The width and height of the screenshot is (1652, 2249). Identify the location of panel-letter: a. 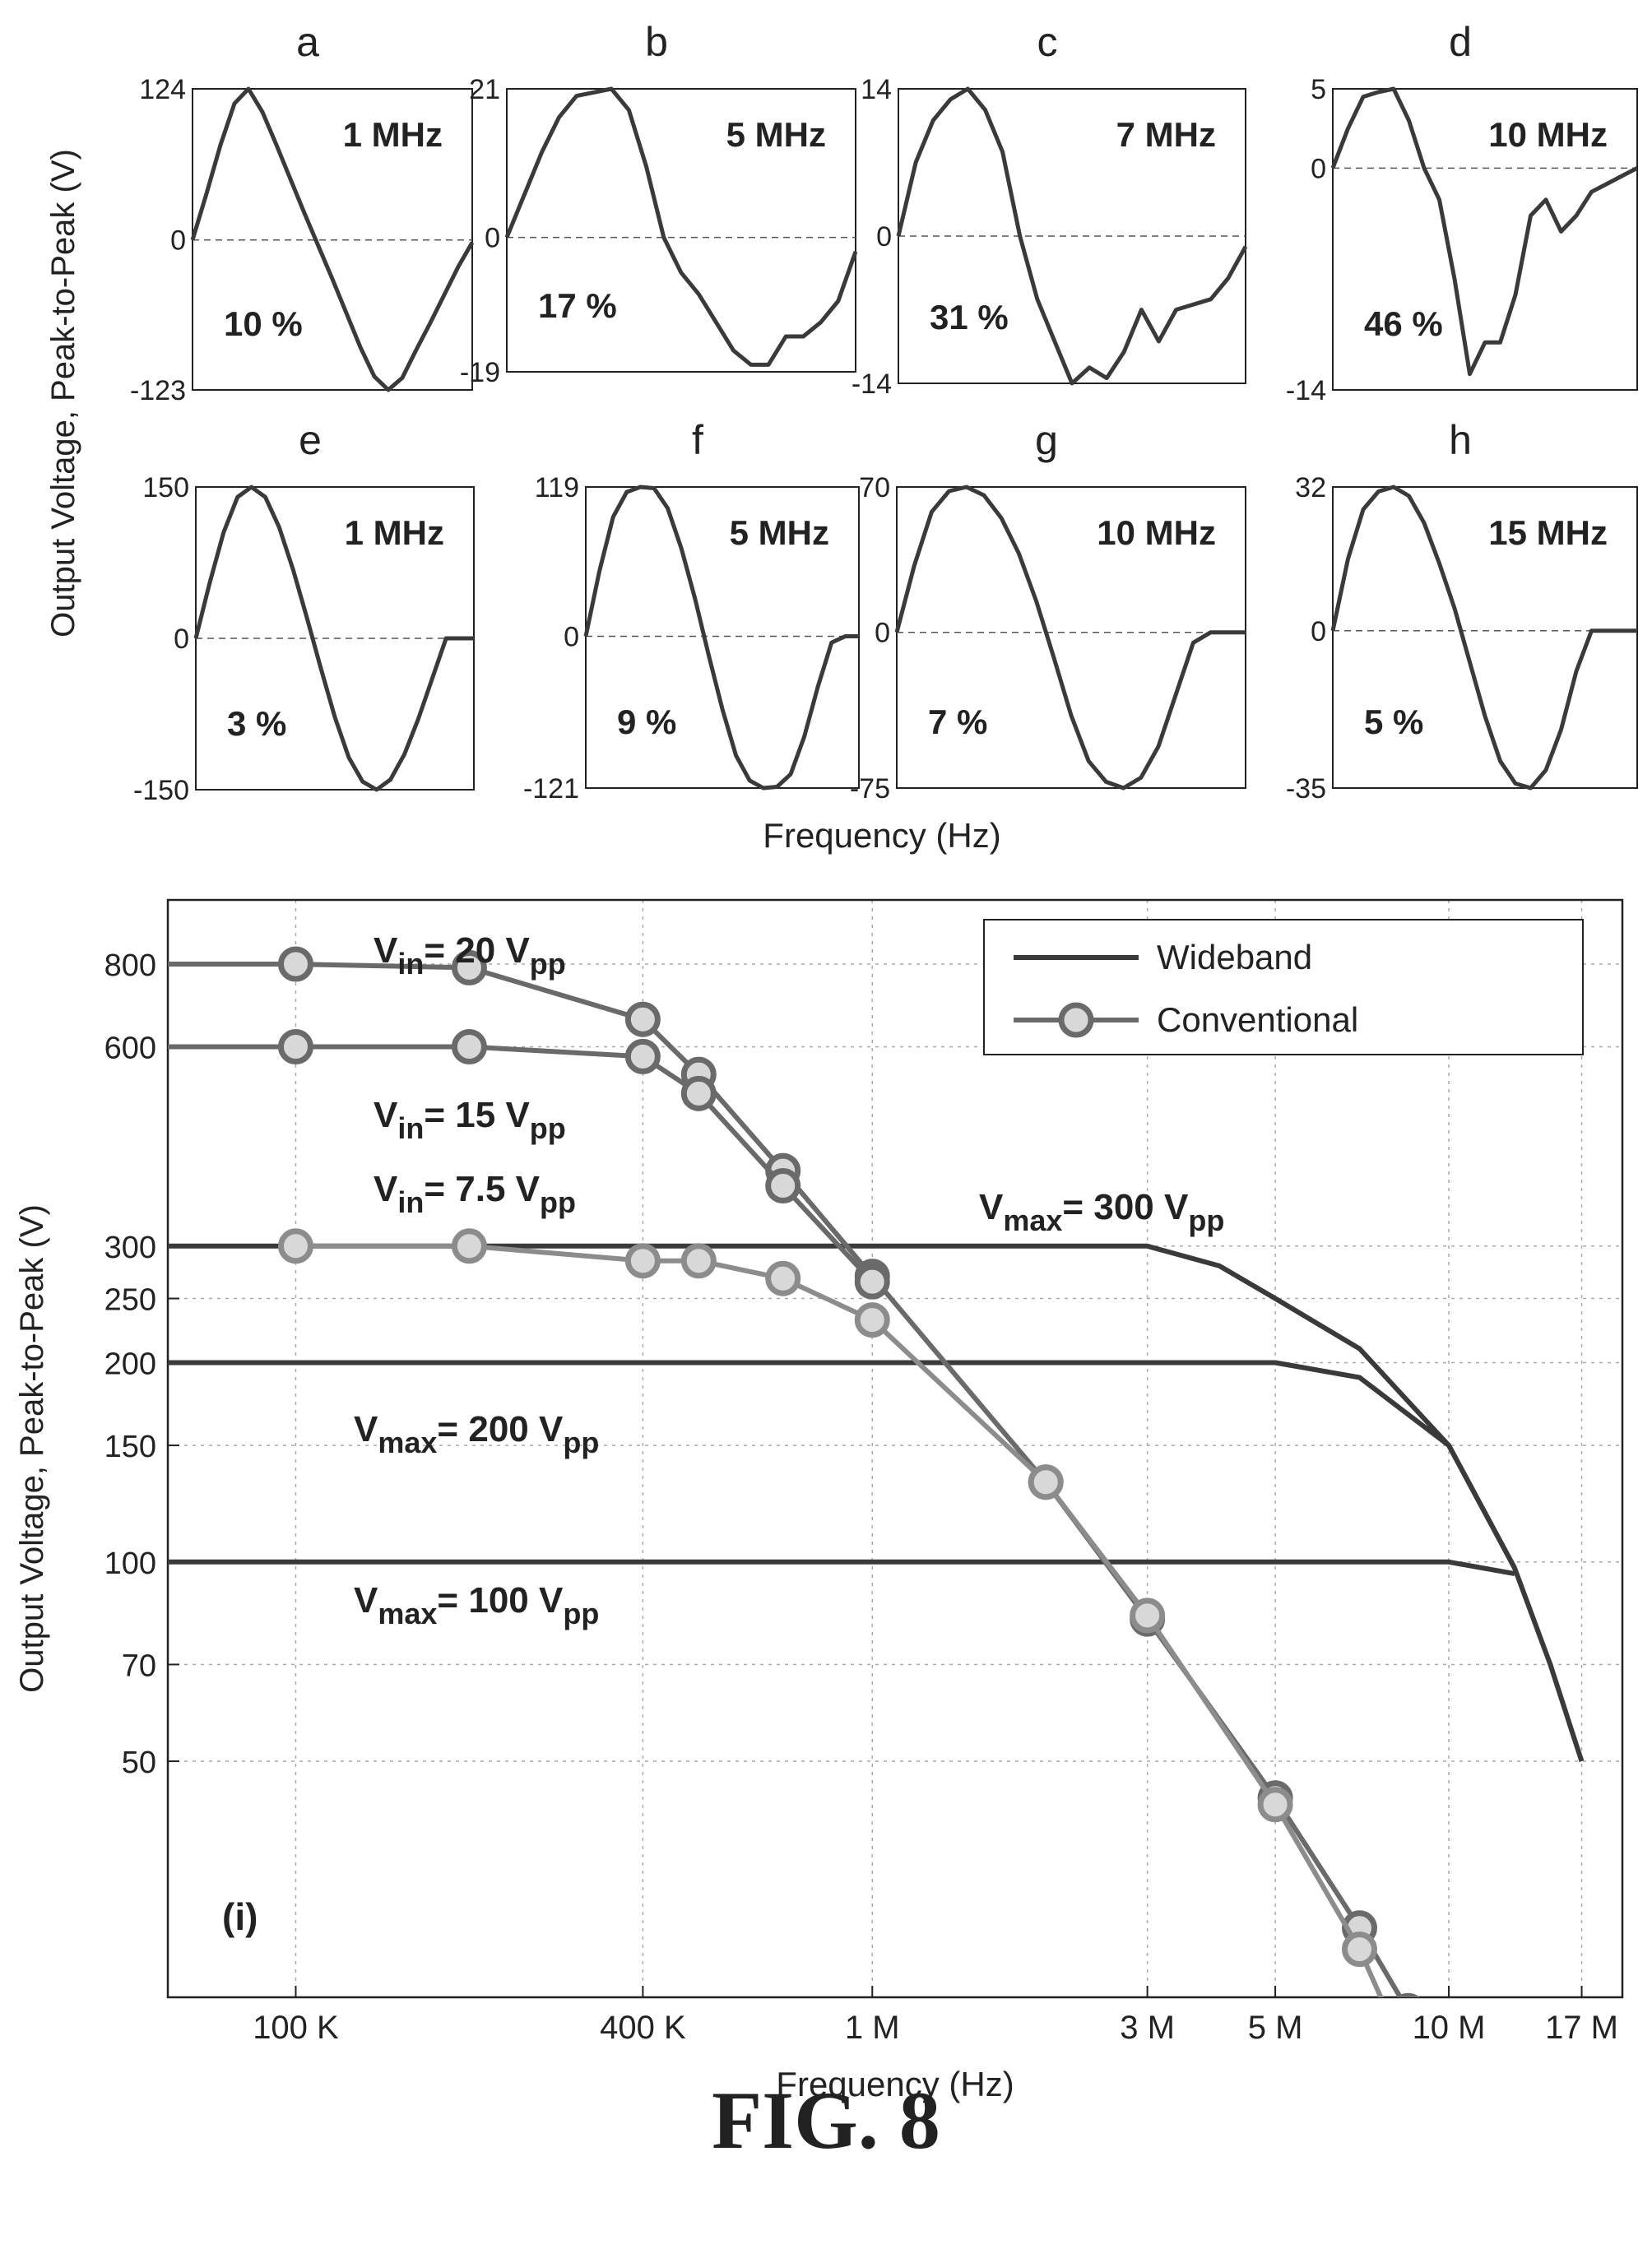
(308, 42).